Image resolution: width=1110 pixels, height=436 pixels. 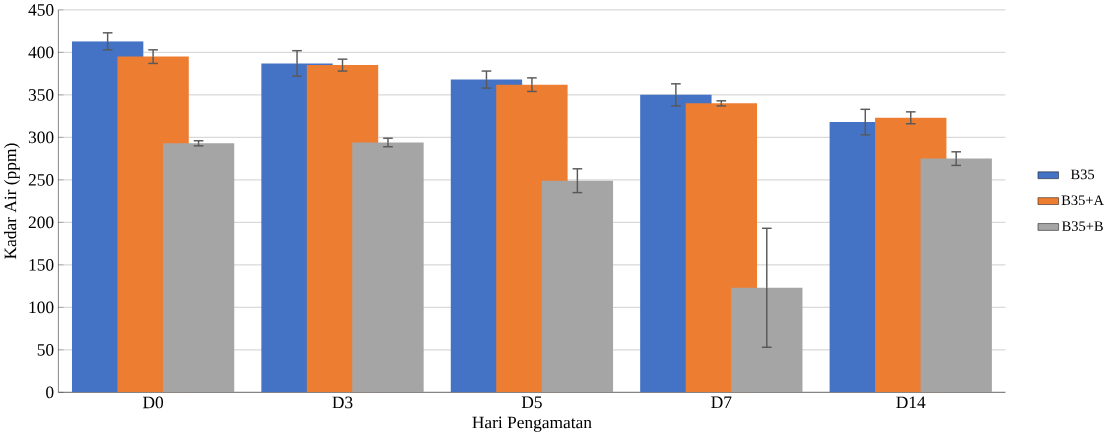 What do you see at coordinates (41, 137) in the screenshot?
I see `y-tick-label: 300` at bounding box center [41, 137].